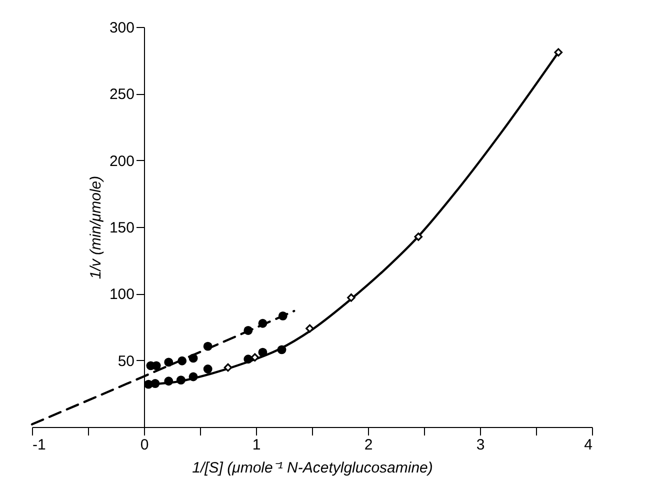  What do you see at coordinates (312, 468) in the screenshot?
I see `x-axis-title: 1/[S] (μmole⁻¹ N-Acetylglucosamine)` at bounding box center [312, 468].